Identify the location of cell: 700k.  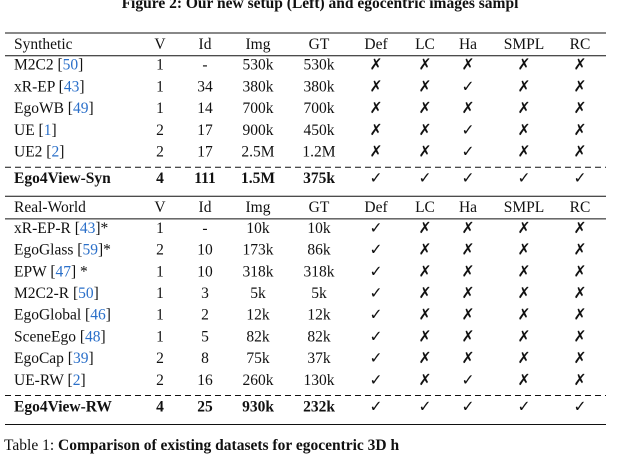
(319, 108).